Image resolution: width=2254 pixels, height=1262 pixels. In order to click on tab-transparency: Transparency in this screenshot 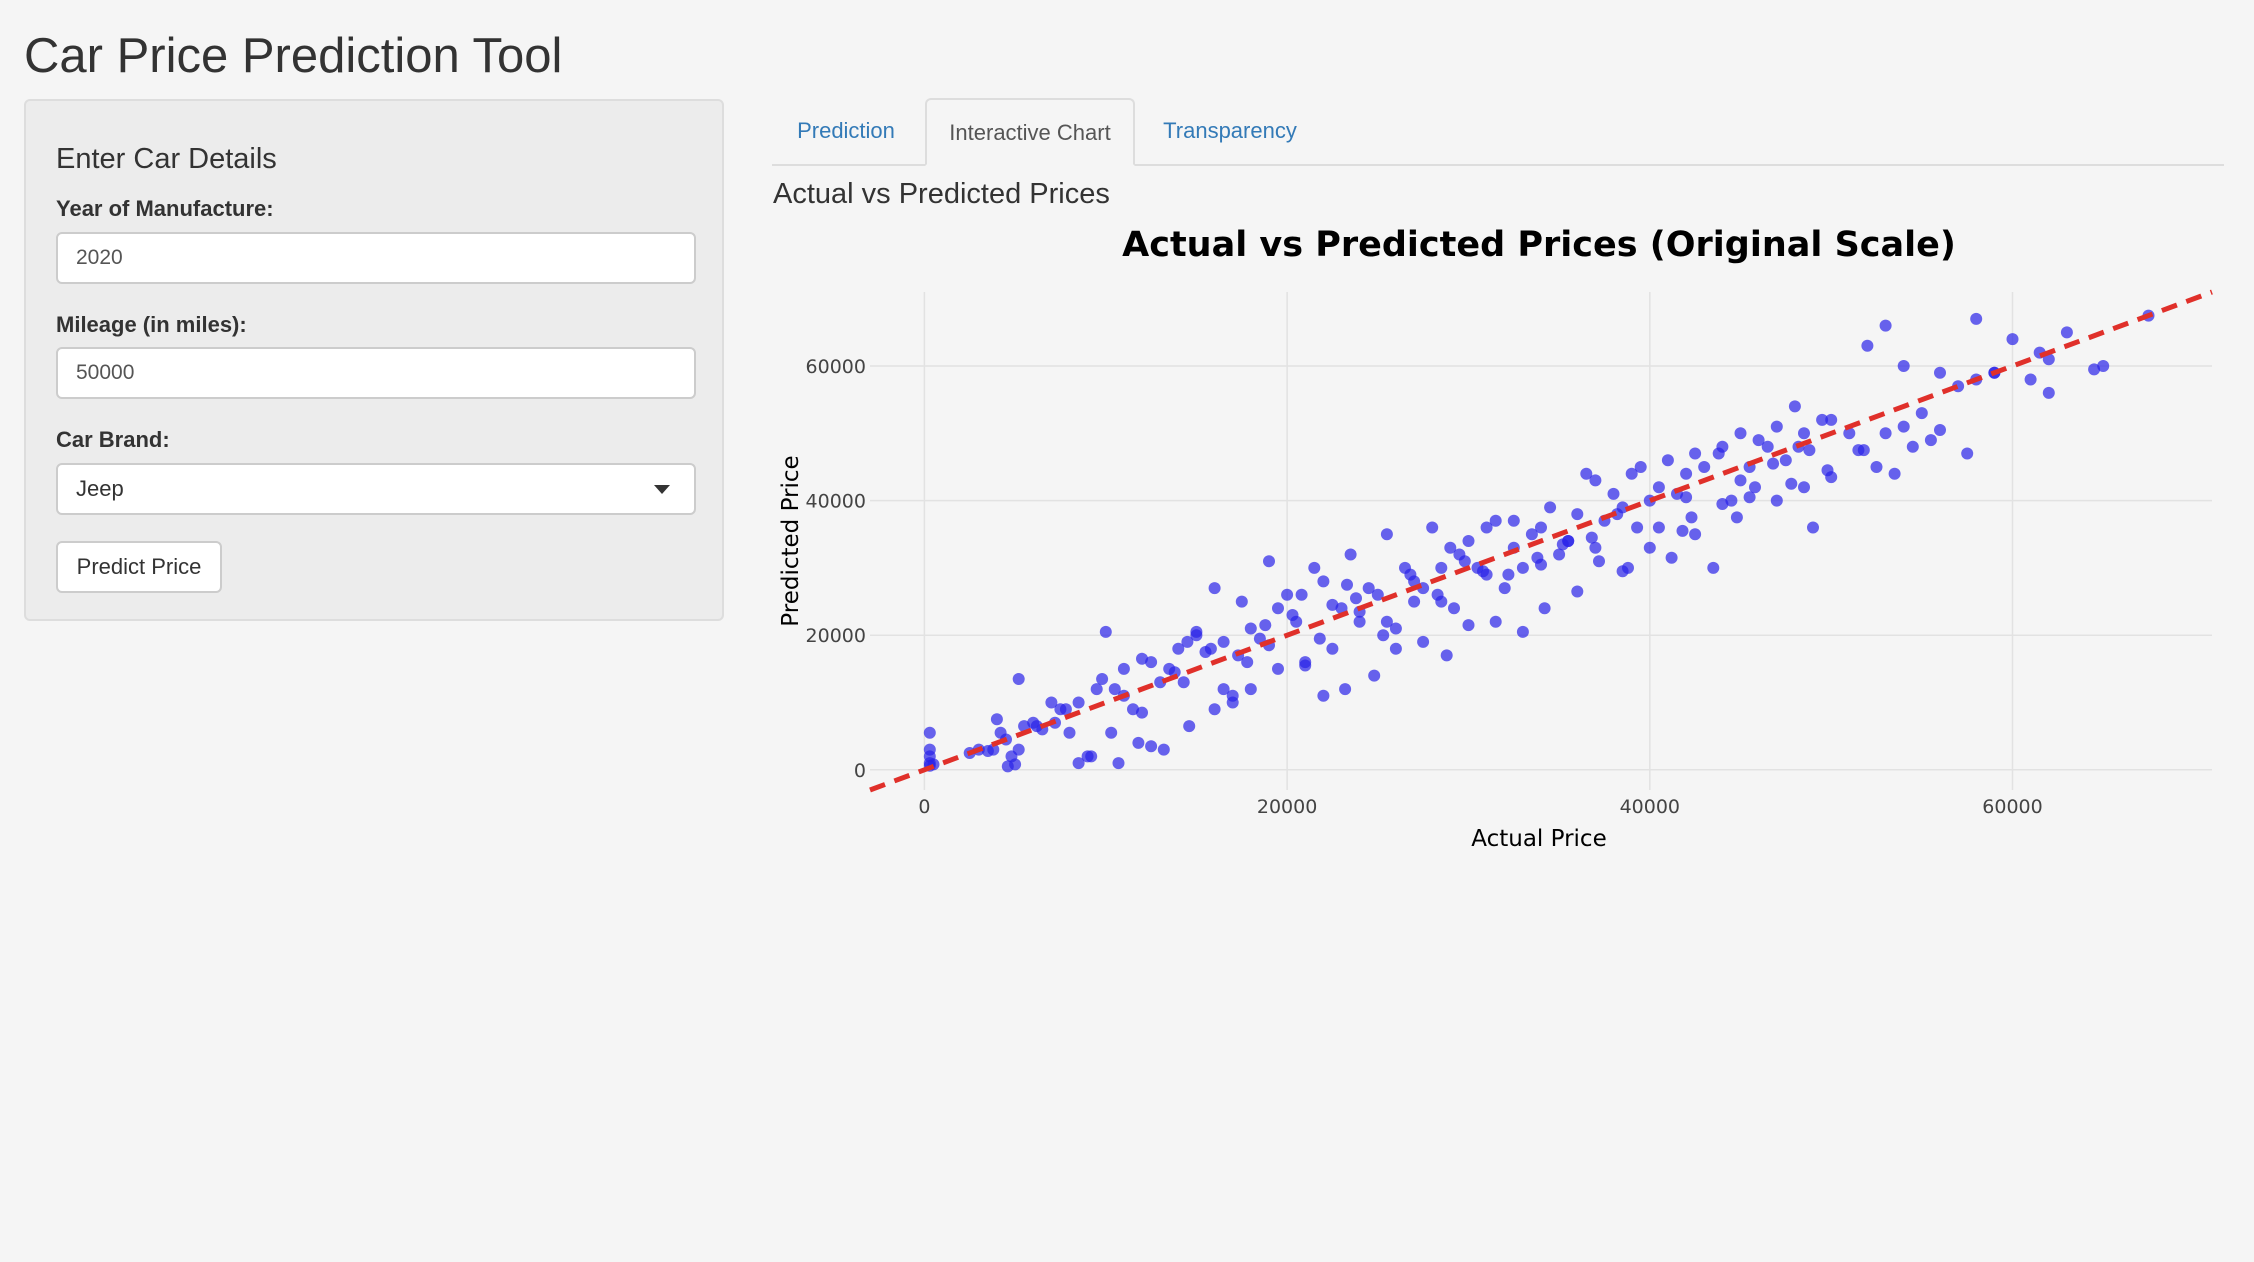, I will do `click(1230, 130)`.